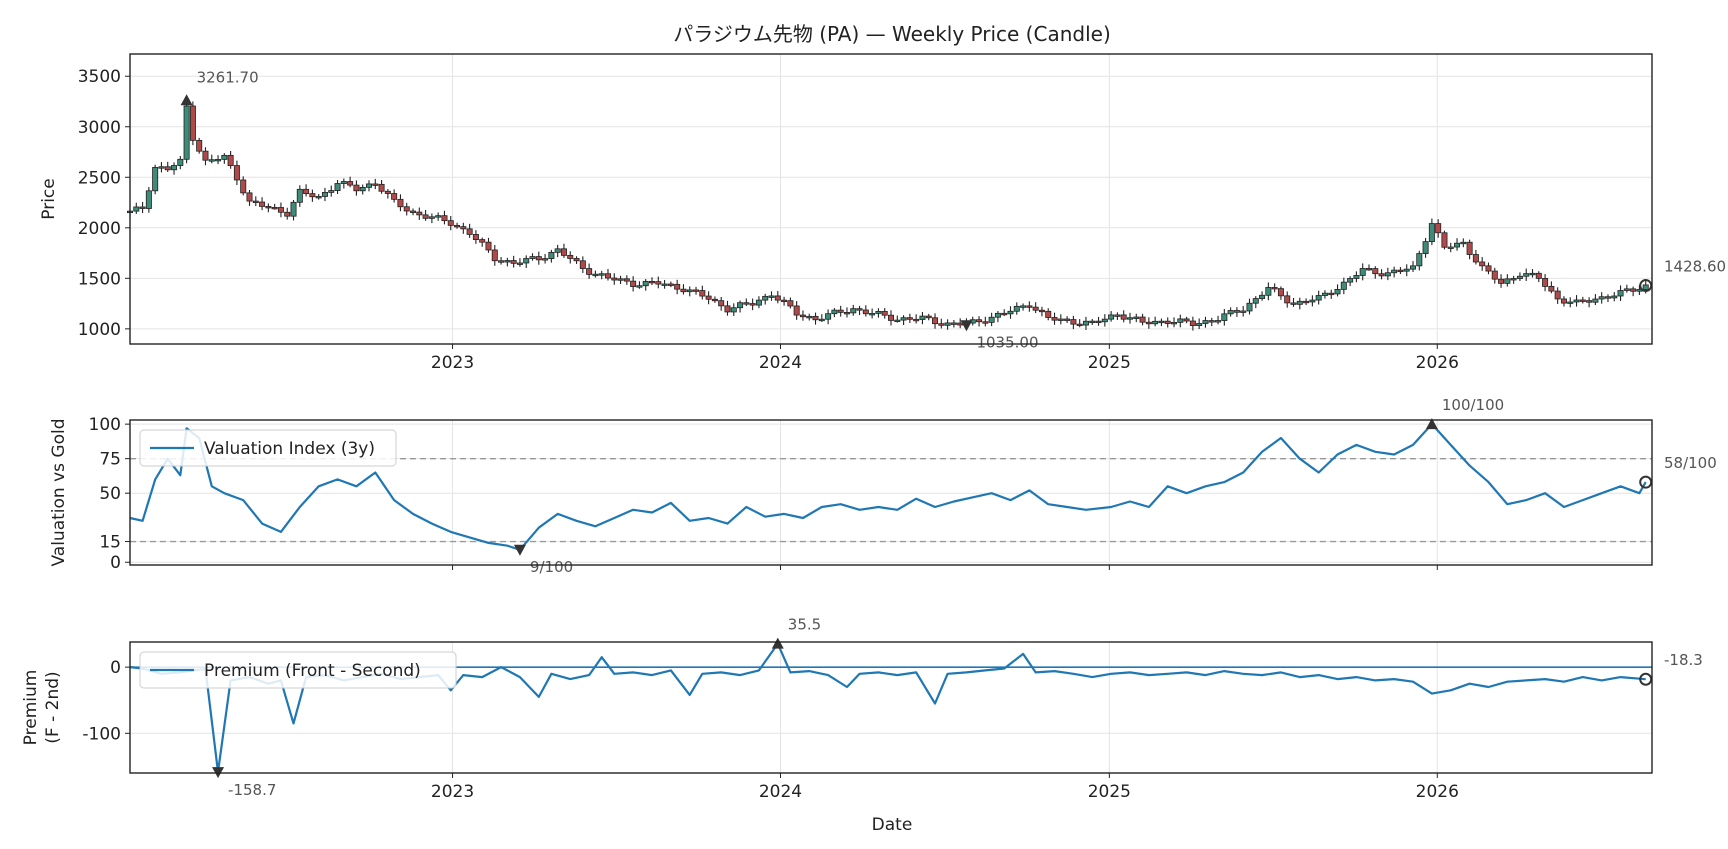  What do you see at coordinates (551, 567) in the screenshot?
I see `annotation-label: 9/100` at bounding box center [551, 567].